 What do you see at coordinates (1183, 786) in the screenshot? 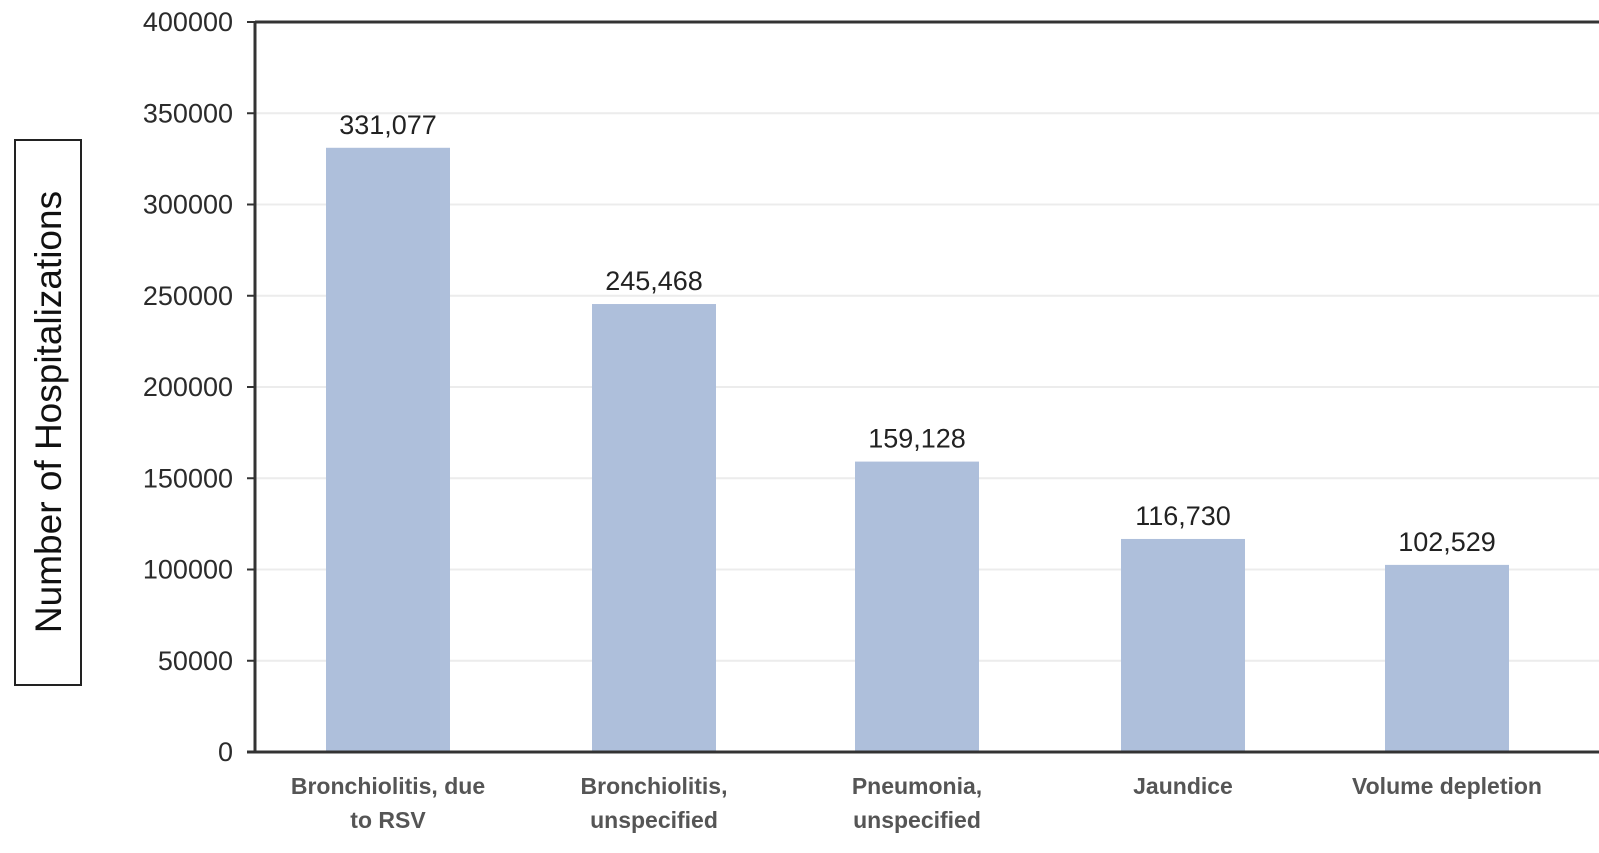
I see `x-category-label: Jaundice` at bounding box center [1183, 786].